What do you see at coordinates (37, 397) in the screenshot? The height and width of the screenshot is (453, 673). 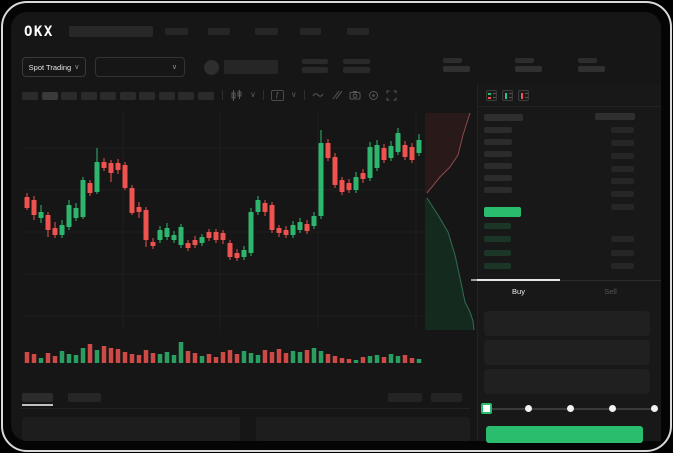 I see `bottom-tab-active-placeholder` at bounding box center [37, 397].